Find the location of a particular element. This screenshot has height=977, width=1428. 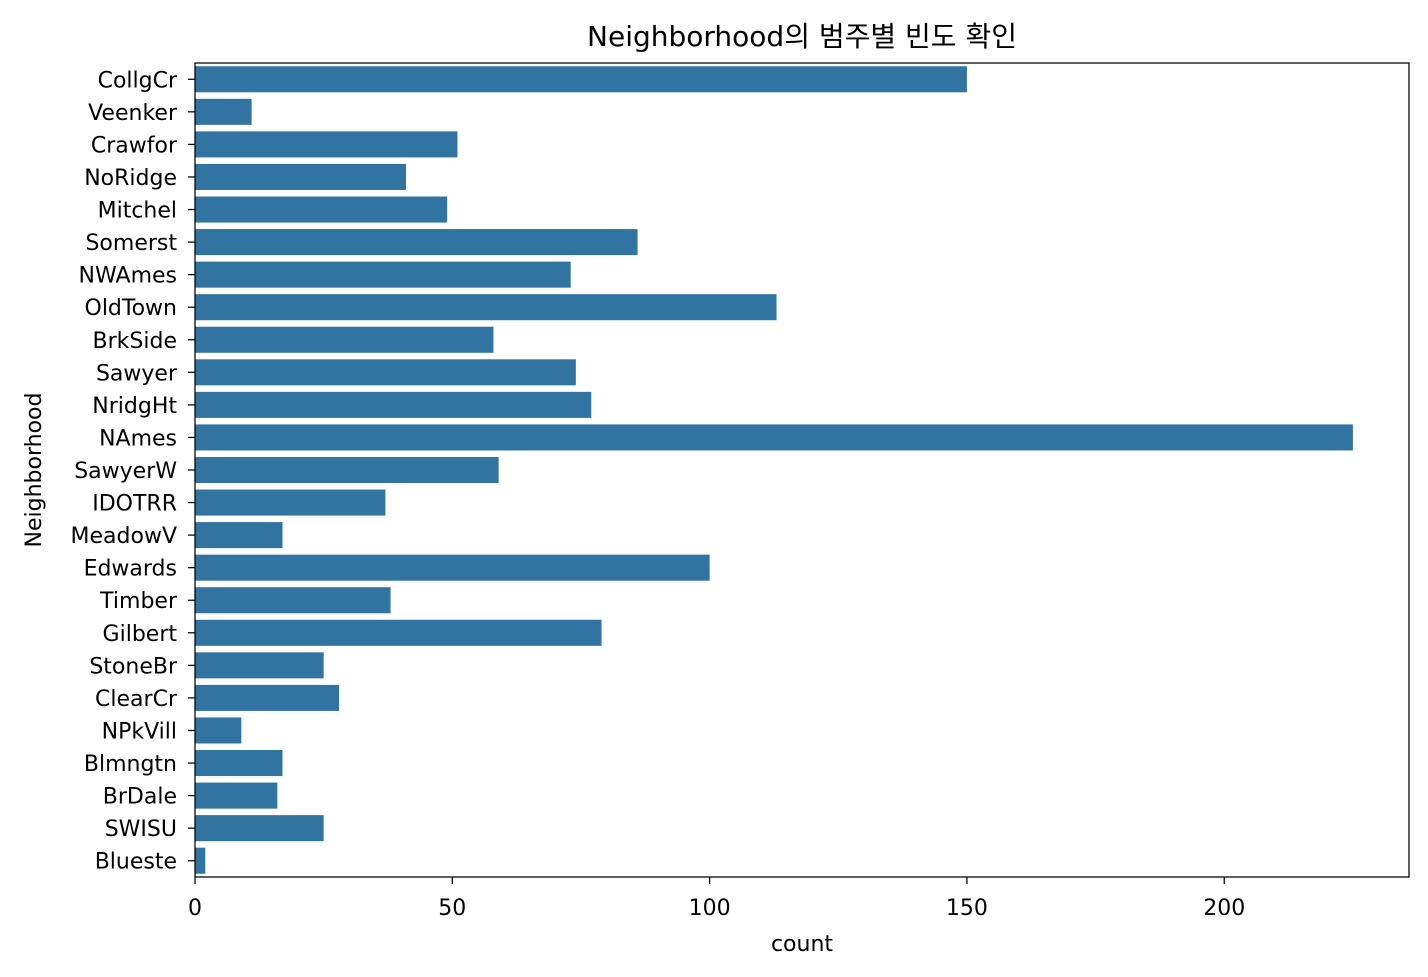

bar-idotrr is located at coordinates (290, 502).